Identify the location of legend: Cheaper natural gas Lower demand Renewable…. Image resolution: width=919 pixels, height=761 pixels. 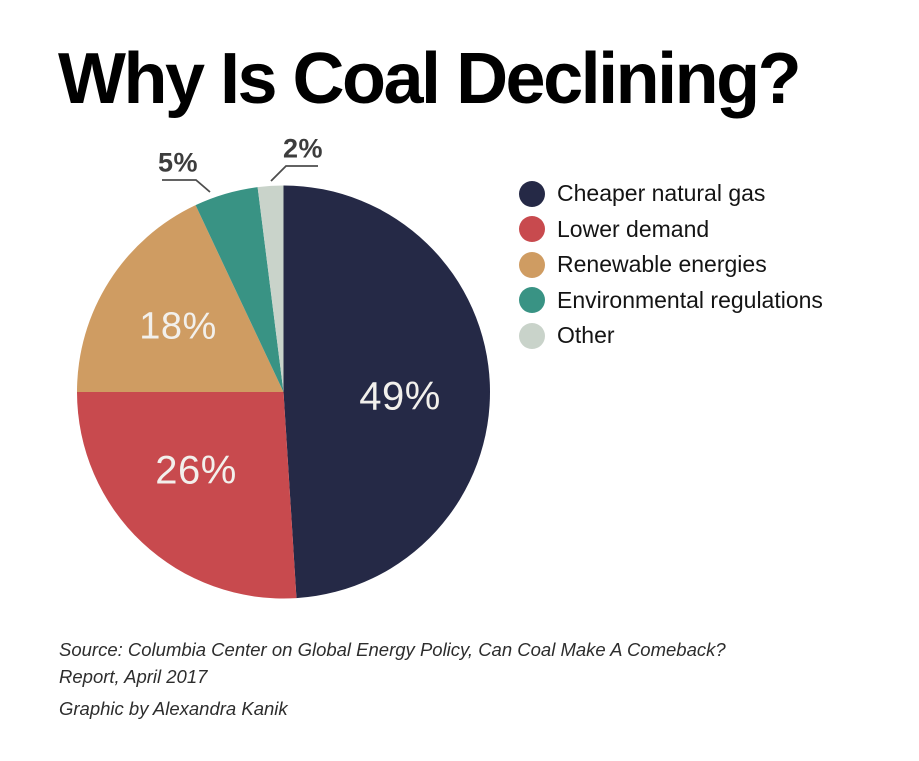
(671, 265).